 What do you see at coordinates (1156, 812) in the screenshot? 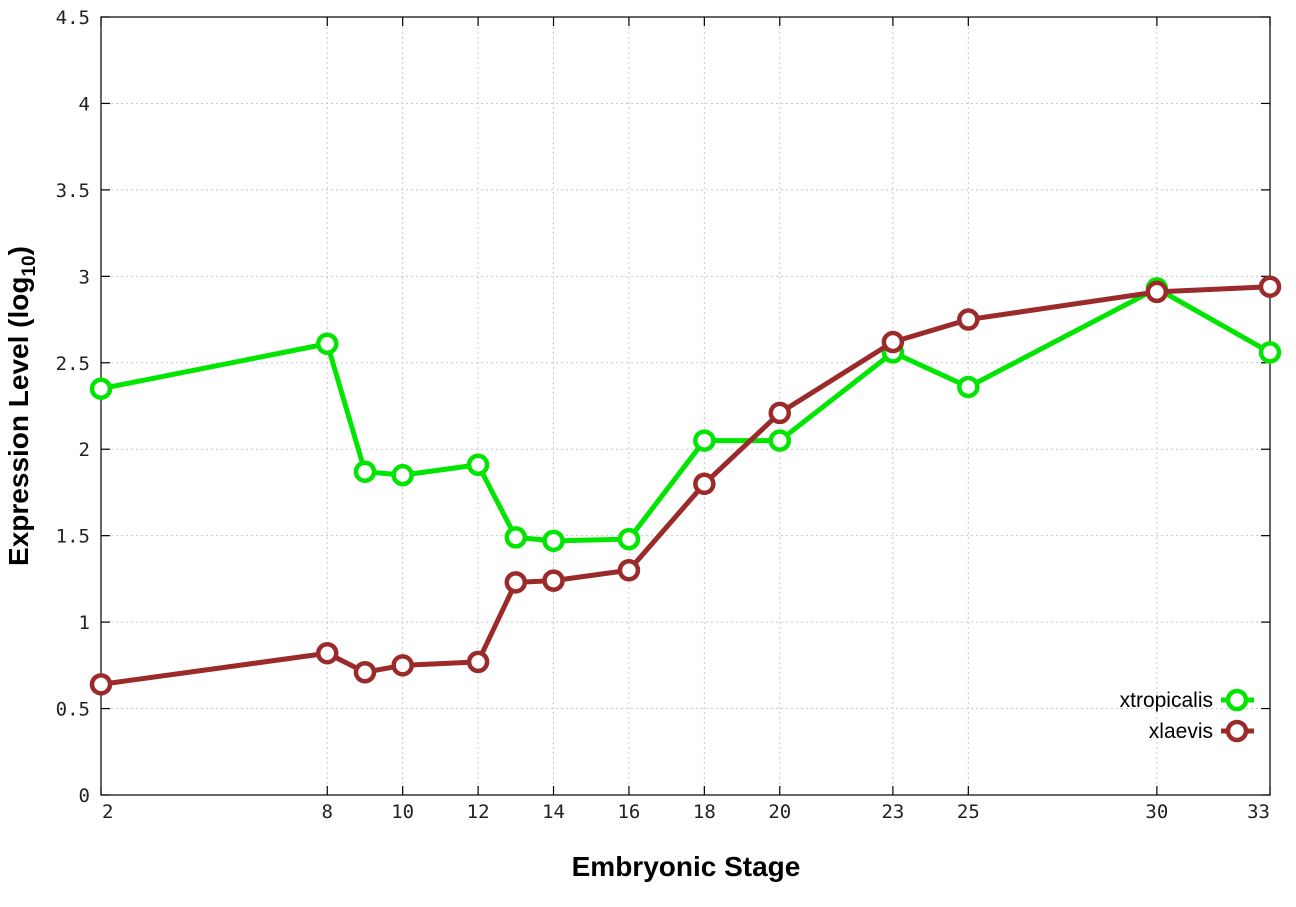
I see `x-tick-label: 30` at bounding box center [1156, 812].